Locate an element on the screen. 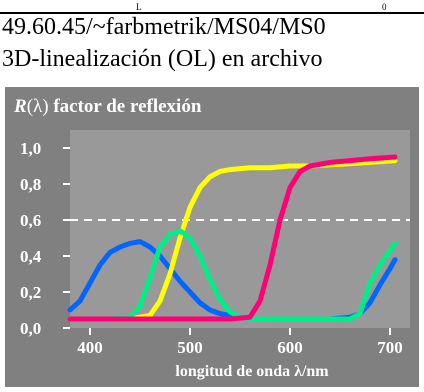 Image resolution: width=424 pixels, height=392 pixels. x-tick-label: 500 is located at coordinates (190, 347).